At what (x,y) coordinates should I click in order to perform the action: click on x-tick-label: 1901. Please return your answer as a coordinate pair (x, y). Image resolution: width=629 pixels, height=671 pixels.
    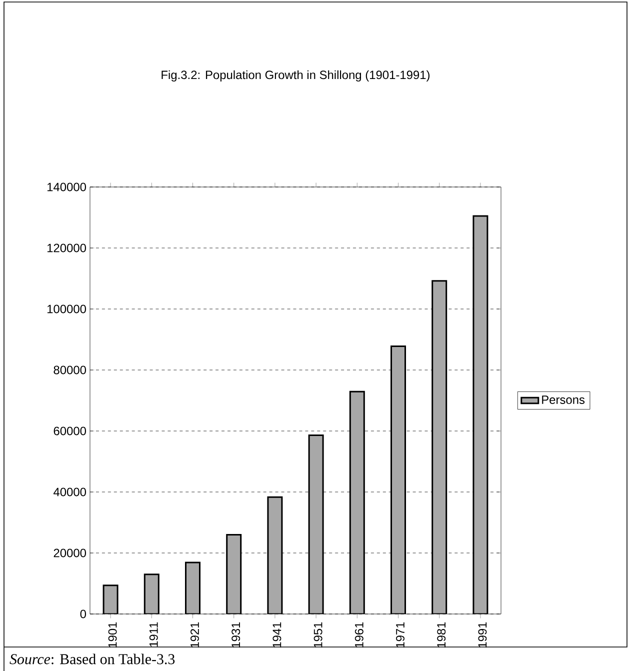
    Looking at the image, I should click on (112, 635).